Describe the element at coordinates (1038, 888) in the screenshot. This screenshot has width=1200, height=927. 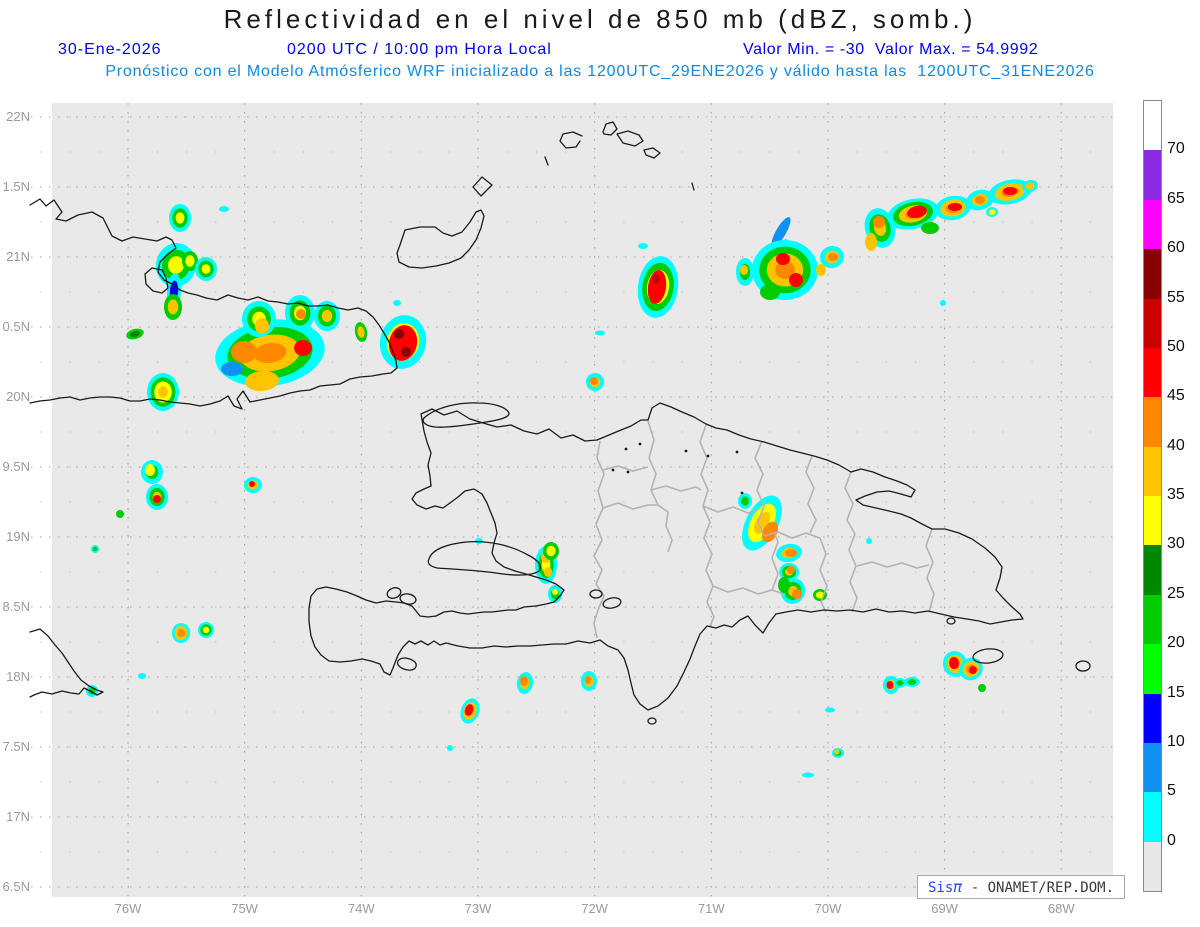
I see `org-name: - ONAMET/REP.DOM.` at that location.